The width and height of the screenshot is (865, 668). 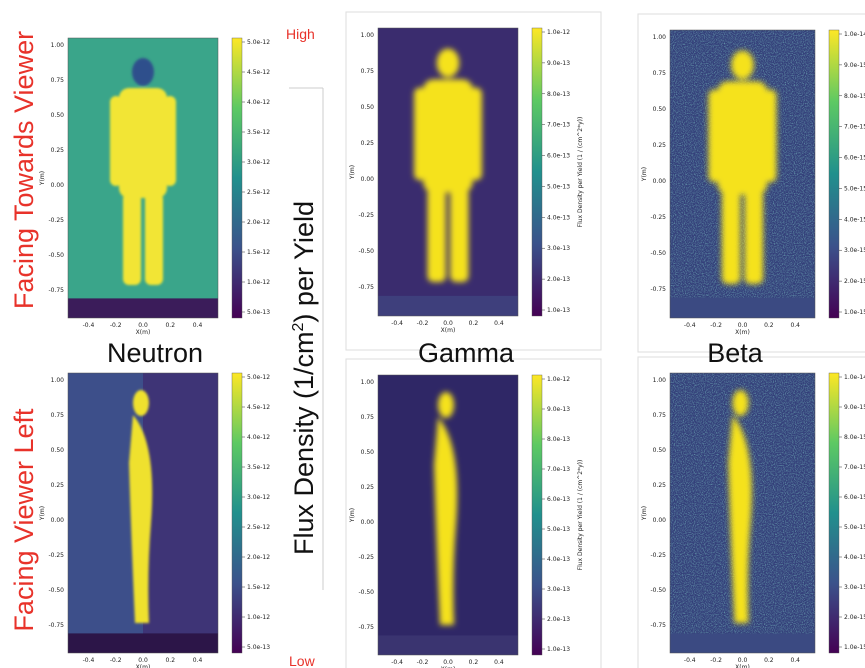 What do you see at coordinates (258, 377) in the screenshot?
I see `colorbar-tick-label: 5.0e-12` at bounding box center [258, 377].